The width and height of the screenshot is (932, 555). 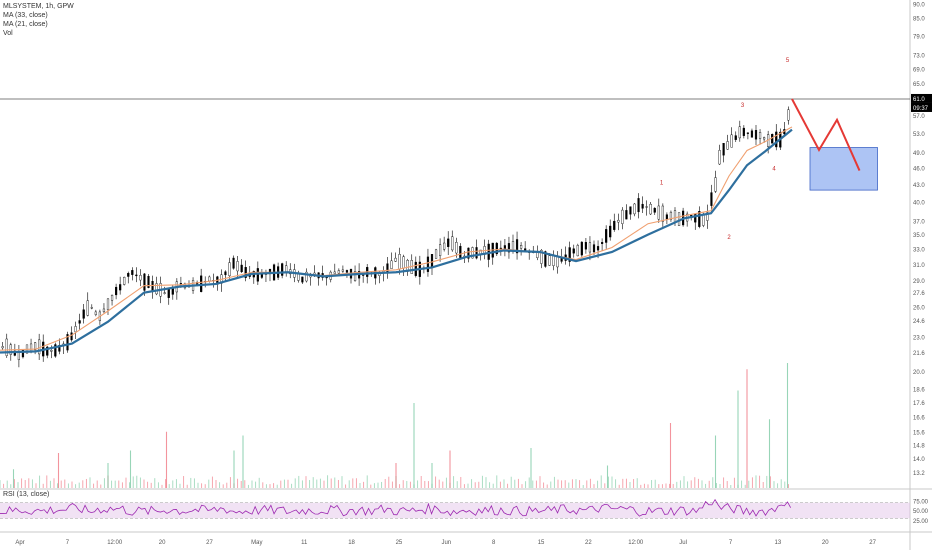 What do you see at coordinates (919, 404) in the screenshot?
I see `y-tick-label: 17.6` at bounding box center [919, 404].